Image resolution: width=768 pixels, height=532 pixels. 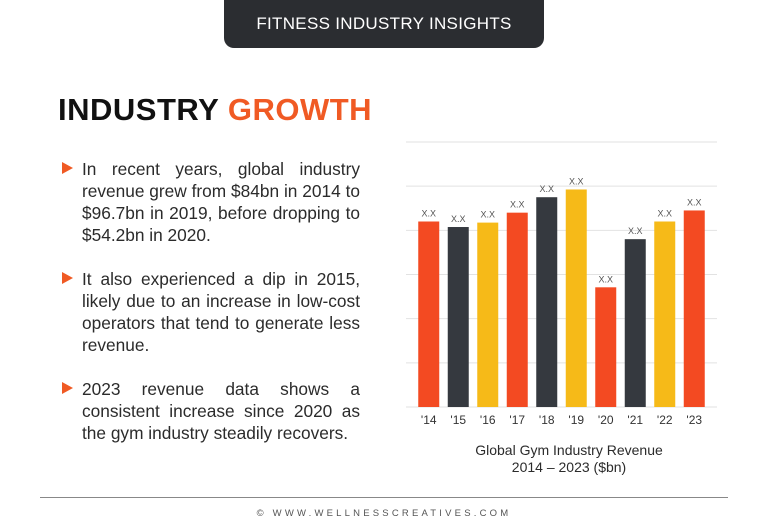 I want to click on title-word-industry: INDUSTRY, so click(x=138, y=109).